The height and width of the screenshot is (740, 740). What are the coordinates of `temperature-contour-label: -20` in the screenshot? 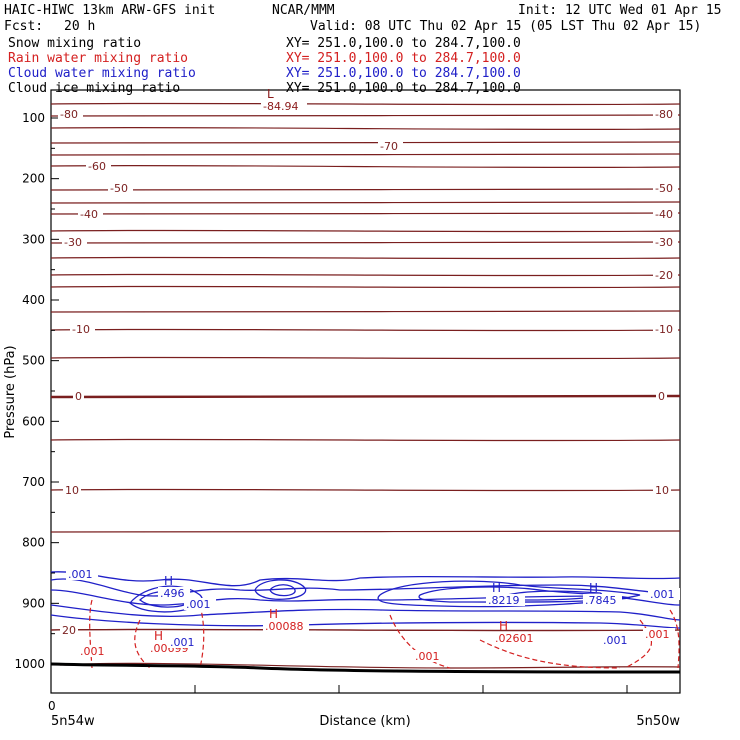 It's located at (664, 275).